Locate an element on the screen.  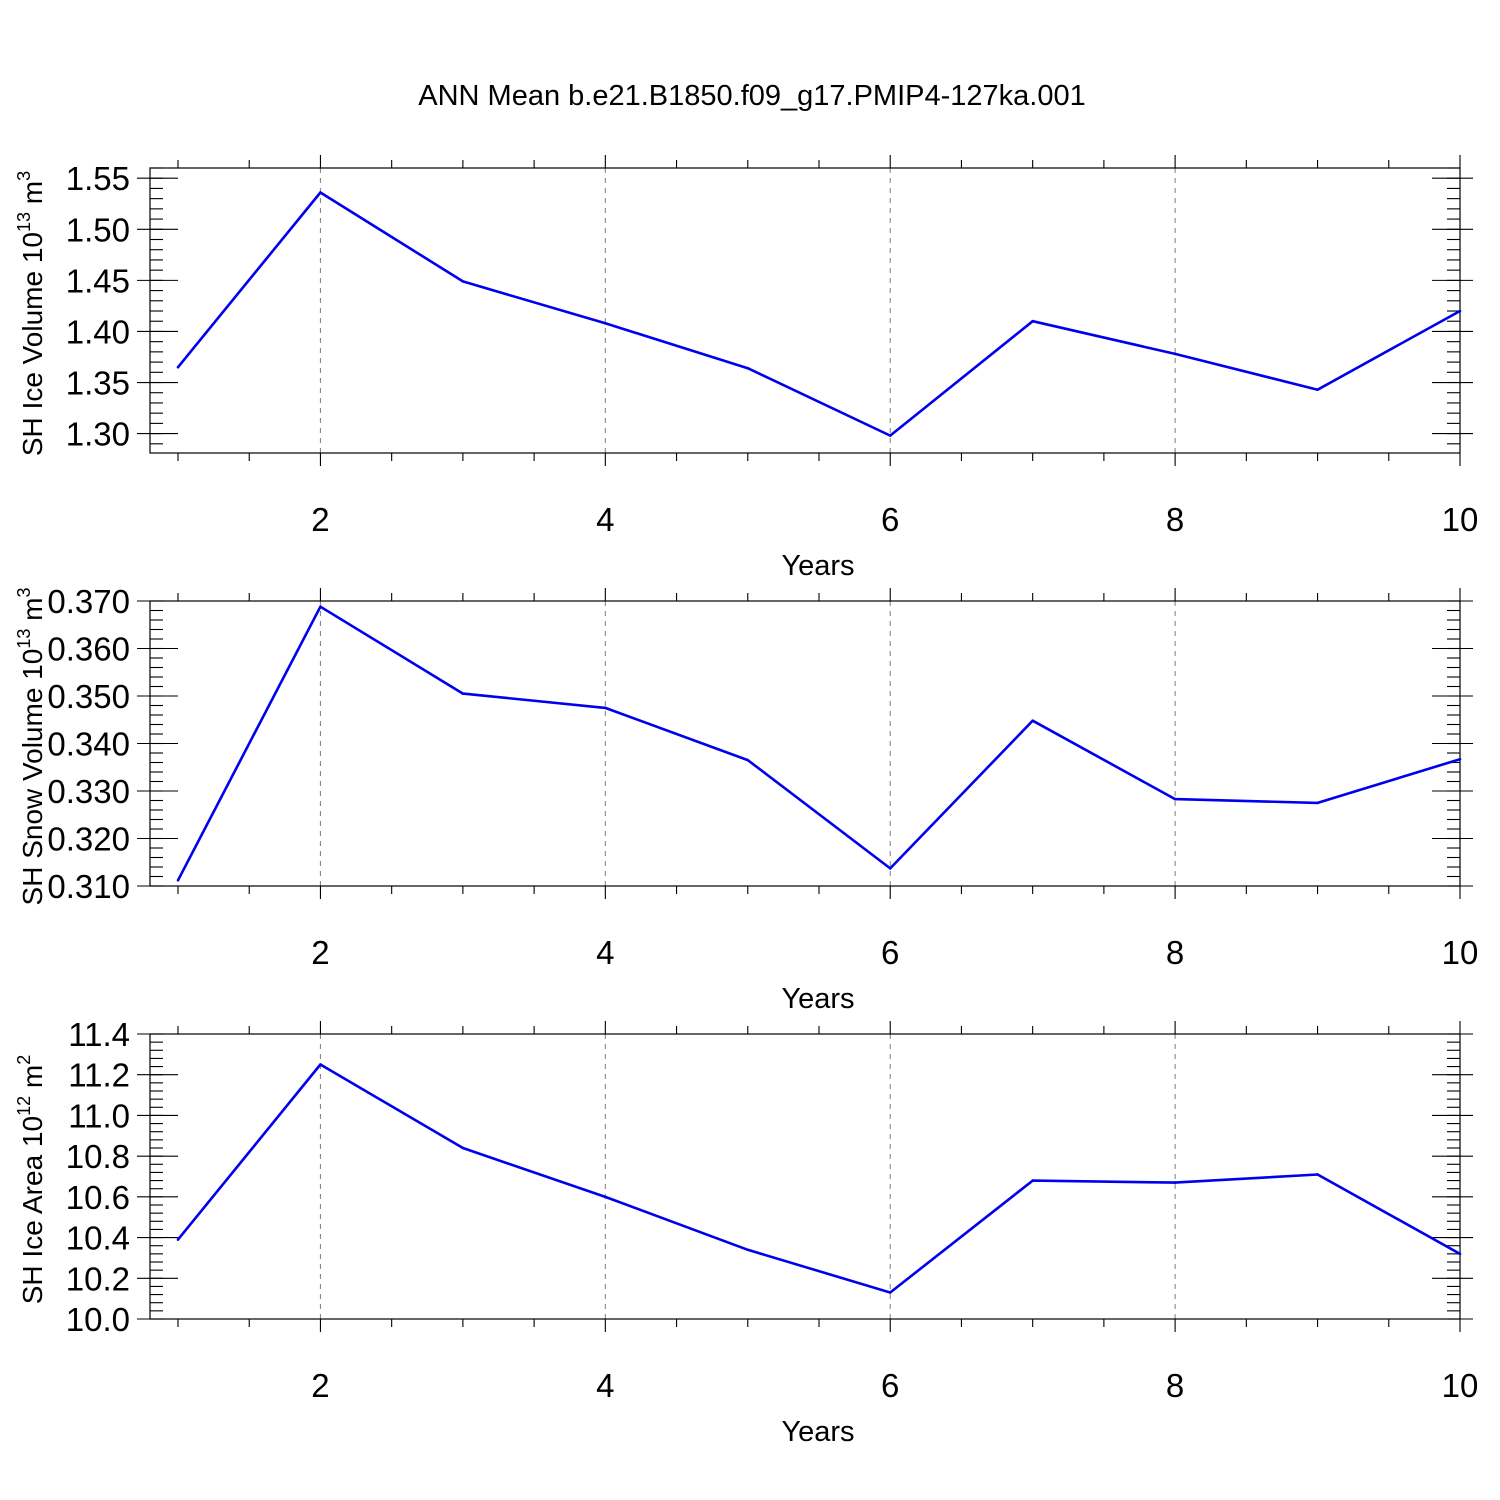
y-axis-label: SH Ice Area 1012 m2 is located at coordinates (31, 1180).